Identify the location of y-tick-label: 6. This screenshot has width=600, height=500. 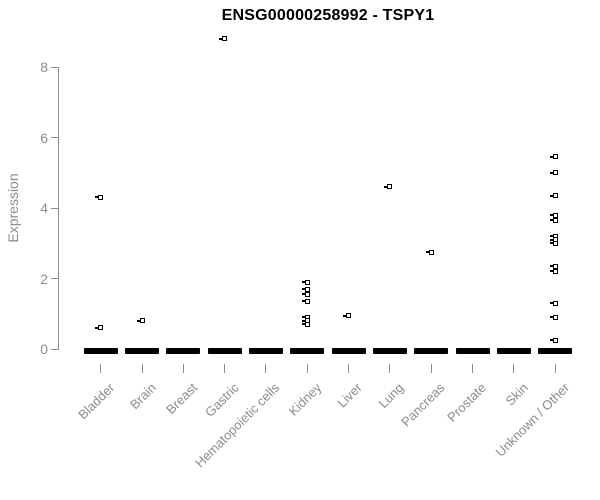
(44, 137).